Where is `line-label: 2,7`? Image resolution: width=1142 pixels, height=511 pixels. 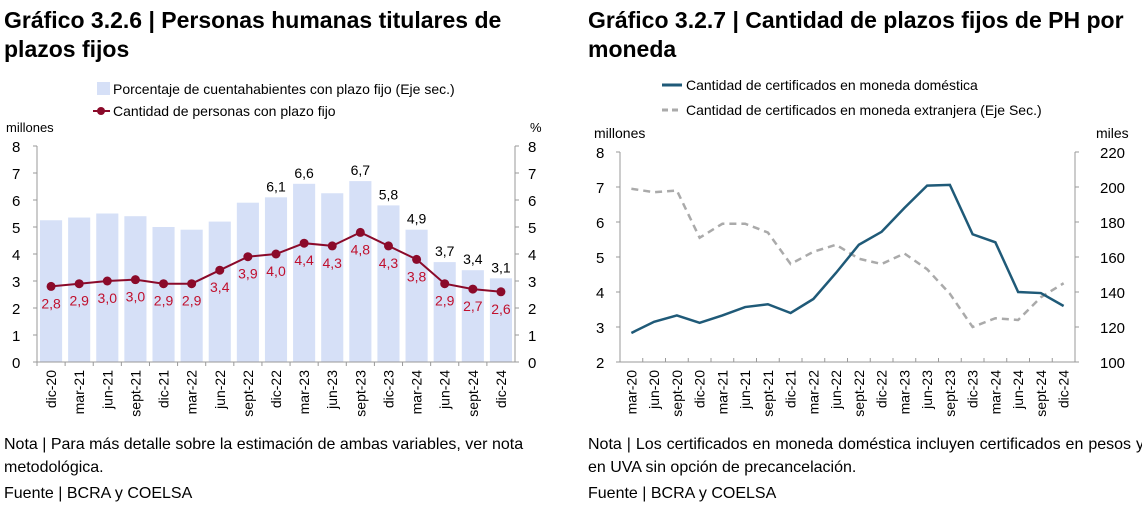
line-label: 2,7 is located at coordinates (473, 306).